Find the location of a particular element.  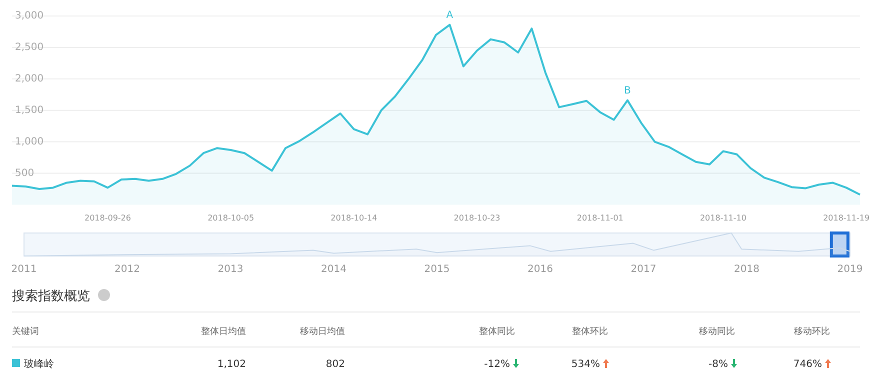

text: 534% is located at coordinates (585, 364).